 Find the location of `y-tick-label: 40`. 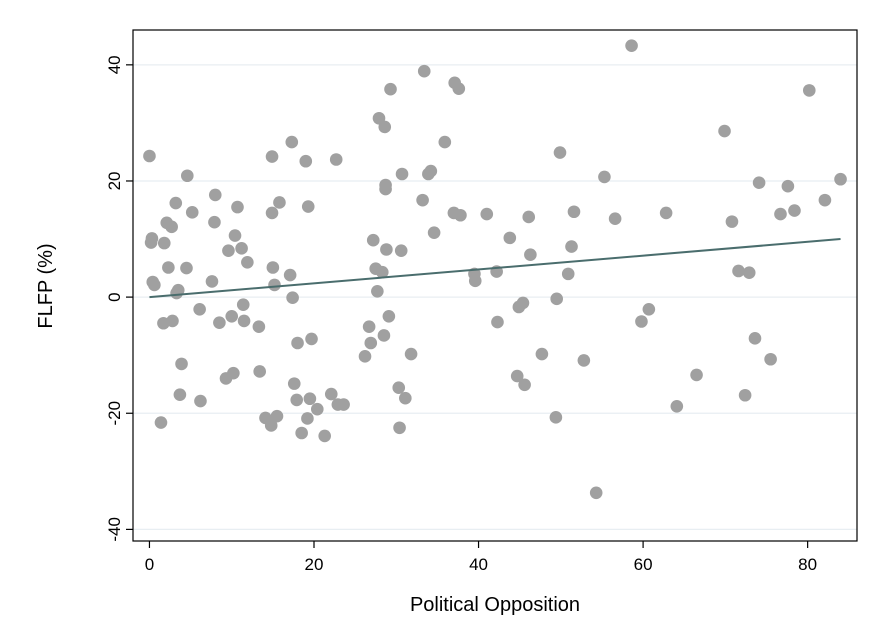

y-tick-label: 40 is located at coordinates (114, 64).